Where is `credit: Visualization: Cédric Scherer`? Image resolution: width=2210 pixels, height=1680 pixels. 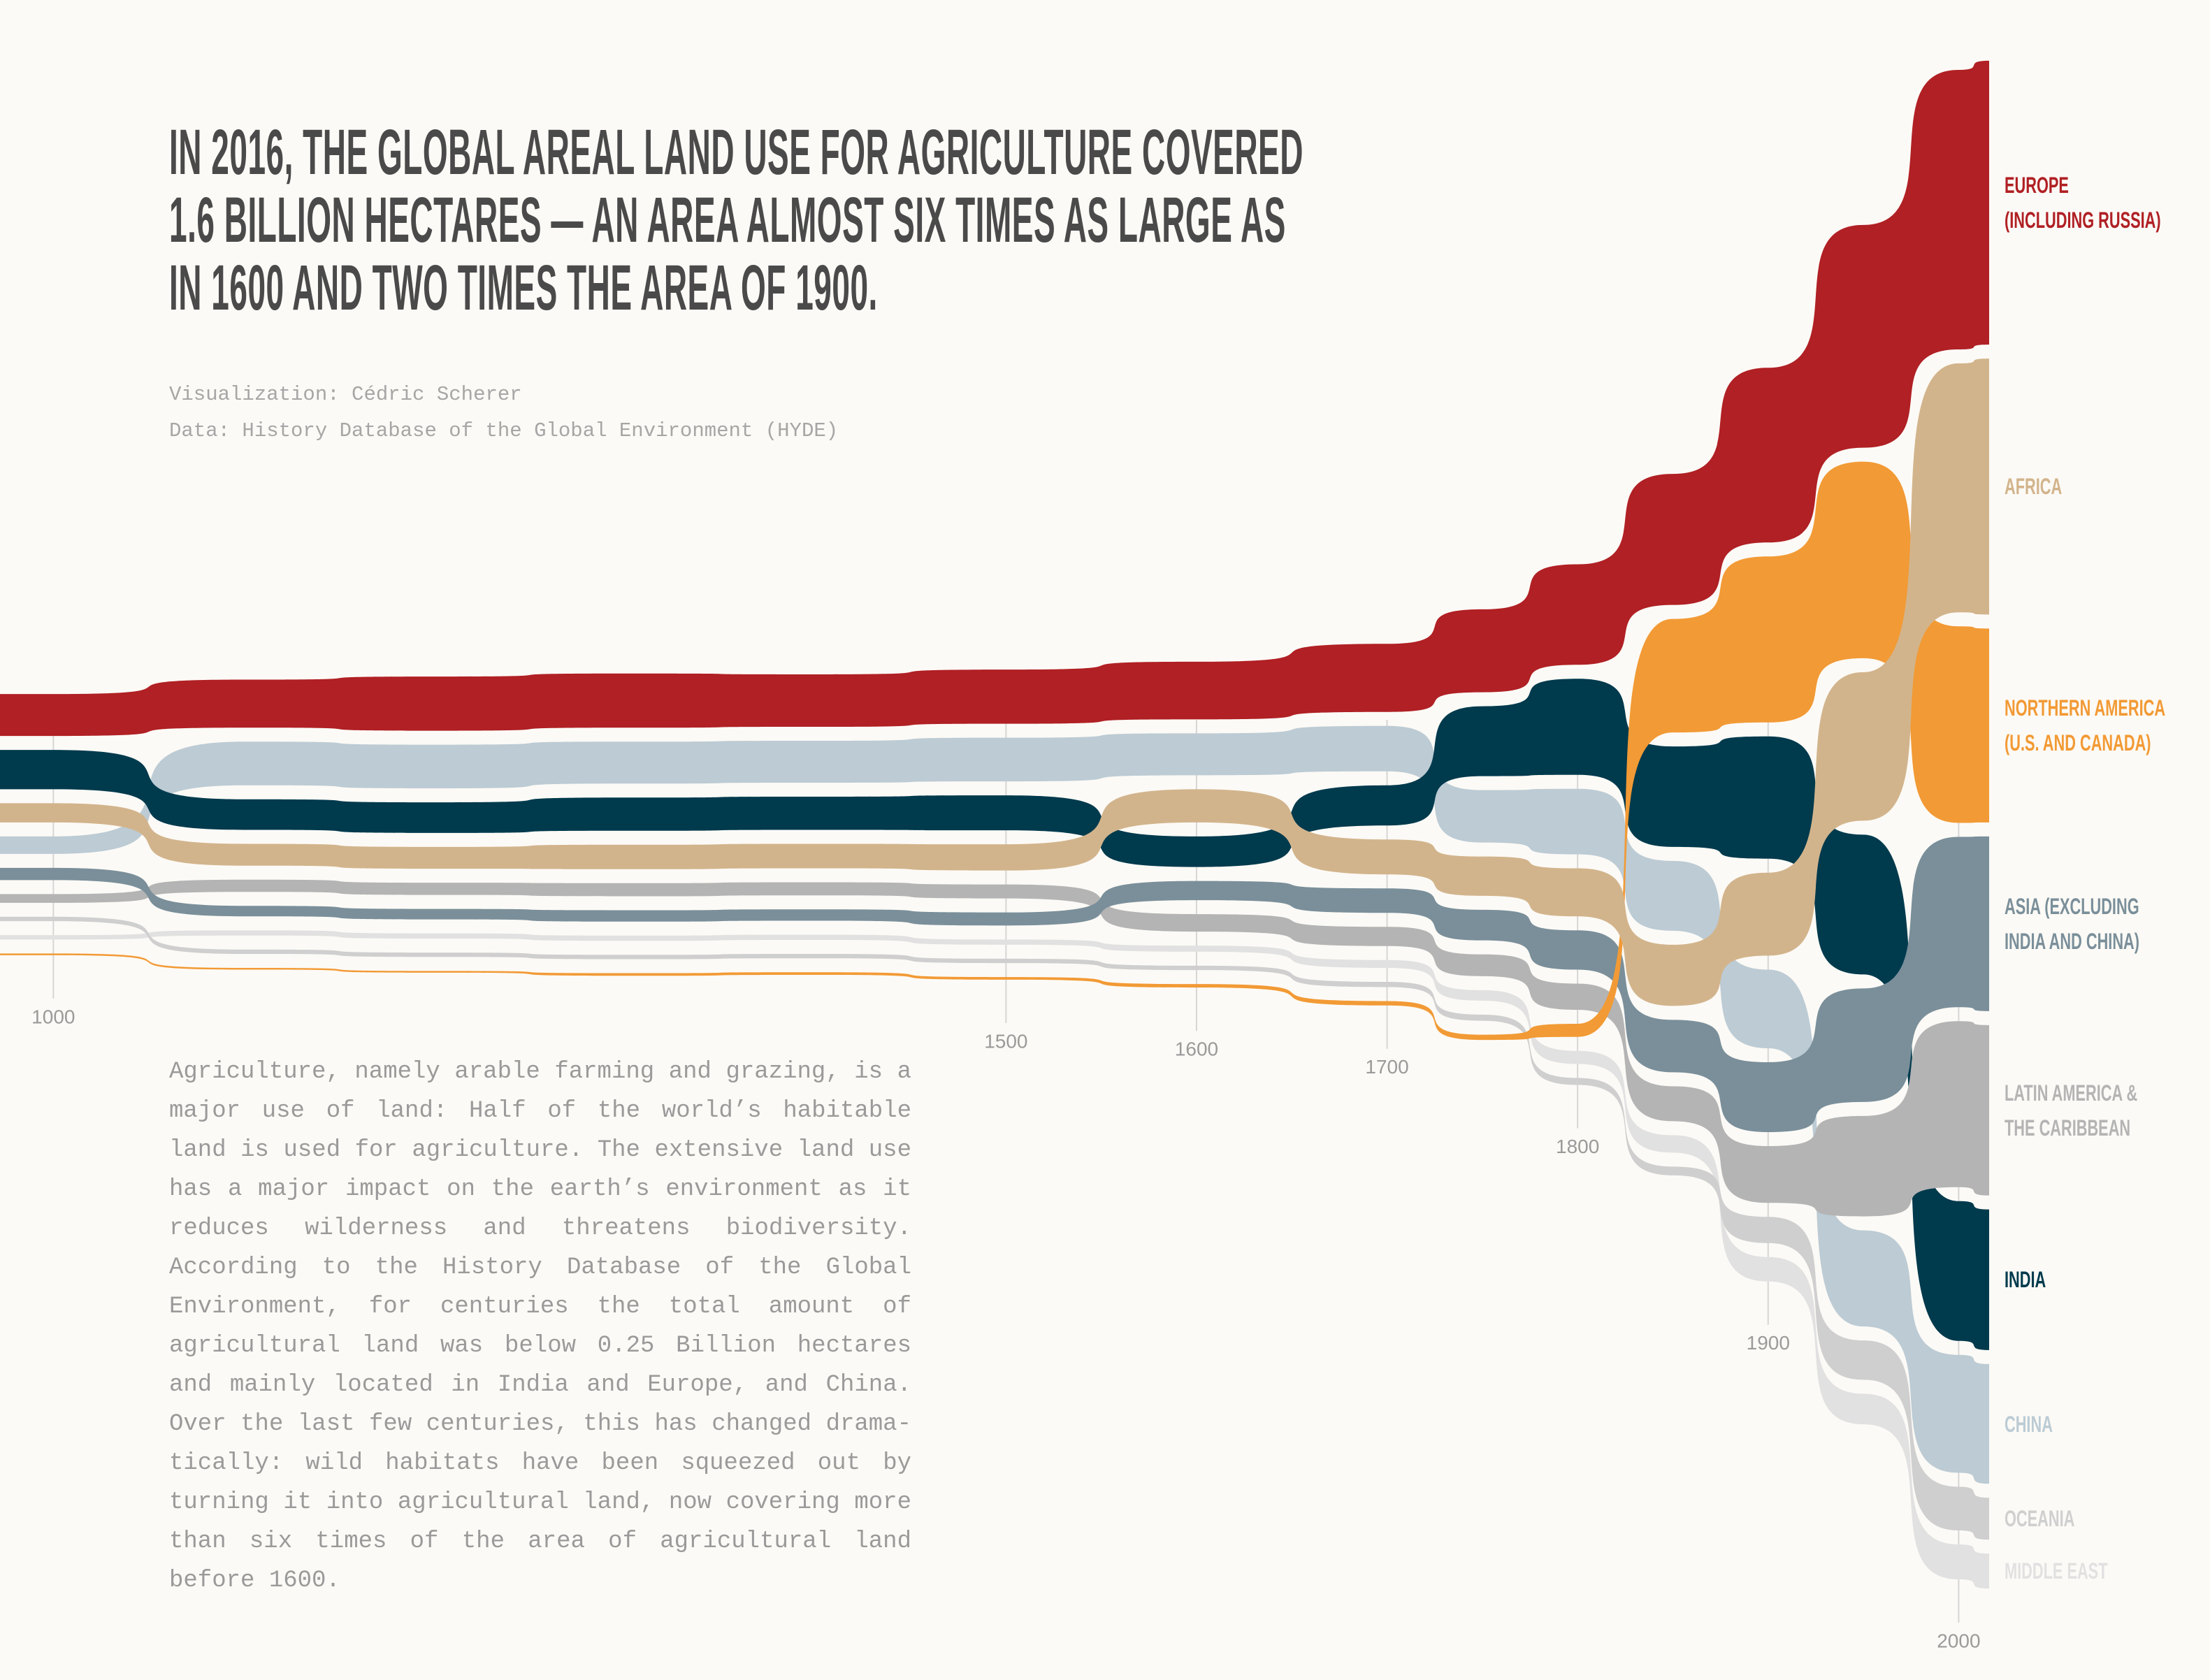
credit: Visualization: Cédric Scherer is located at coordinates (346, 394).